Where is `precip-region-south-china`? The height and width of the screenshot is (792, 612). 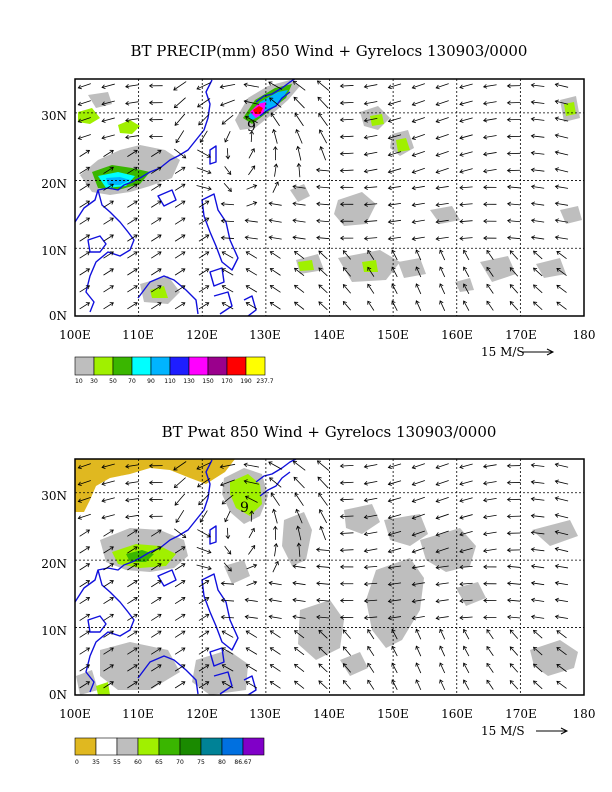 precip-region-south-china is located at coordinates (129, 127).